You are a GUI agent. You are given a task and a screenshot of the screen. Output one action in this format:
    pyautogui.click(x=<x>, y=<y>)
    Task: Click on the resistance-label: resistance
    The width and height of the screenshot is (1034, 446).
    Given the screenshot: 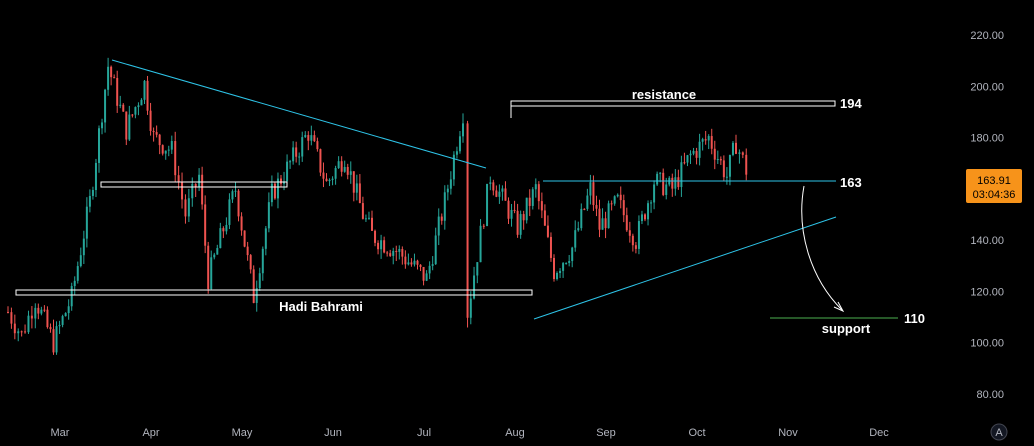 What is the action you would take?
    pyautogui.click(x=664, y=94)
    